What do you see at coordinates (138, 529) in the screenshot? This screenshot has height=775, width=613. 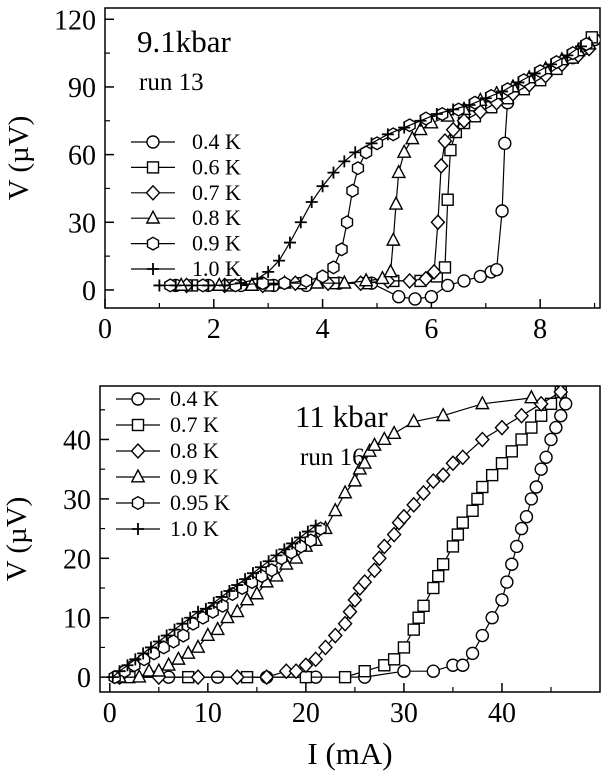 I see `legend-1.0K-marker` at bounding box center [138, 529].